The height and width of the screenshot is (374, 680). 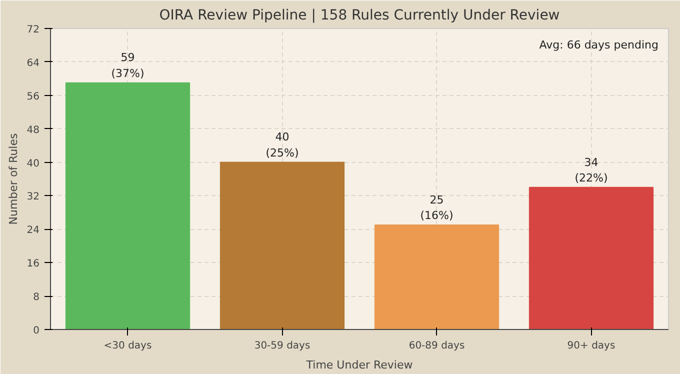 I want to click on y-tick-label: 64, so click(x=33, y=63).